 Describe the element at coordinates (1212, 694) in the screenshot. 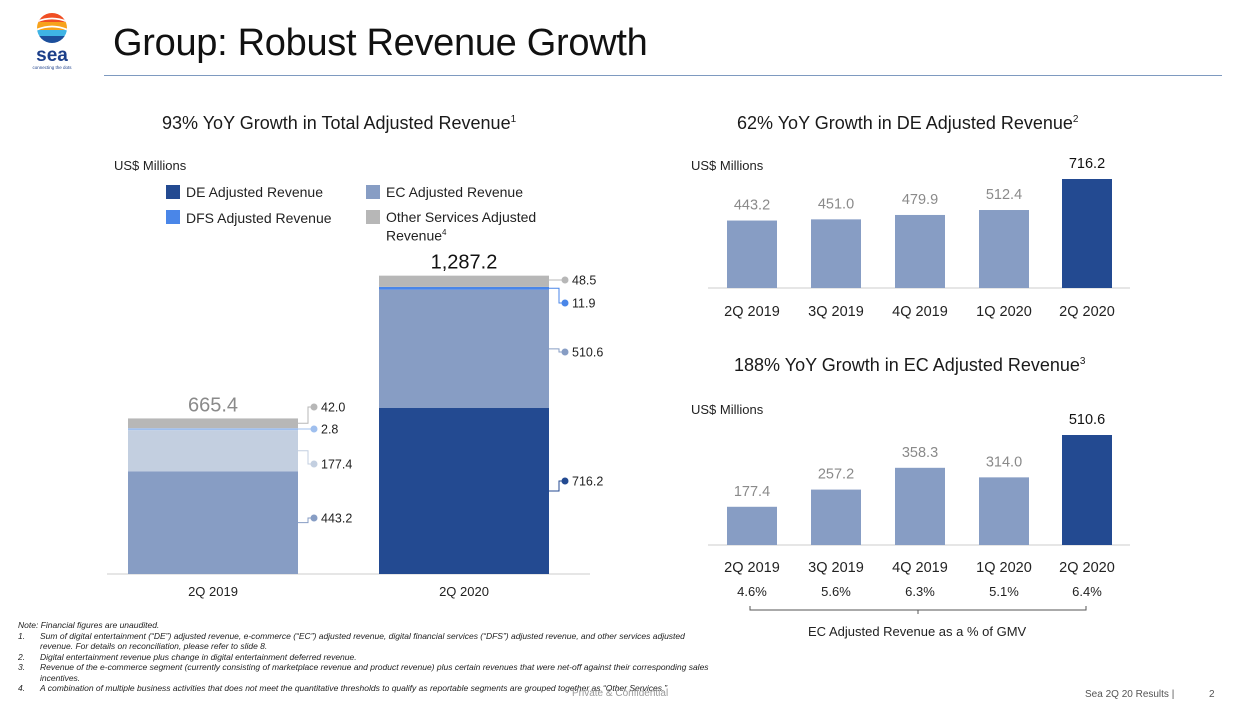

I see `page-number: 2` at that location.